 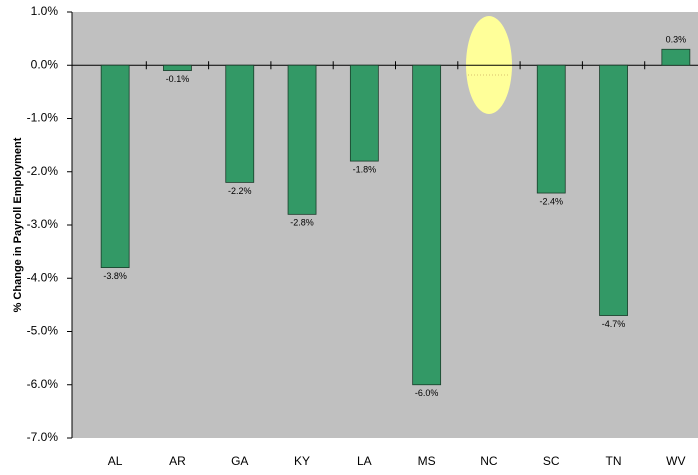 I want to click on value-label: -6.0%, so click(x=427, y=393).